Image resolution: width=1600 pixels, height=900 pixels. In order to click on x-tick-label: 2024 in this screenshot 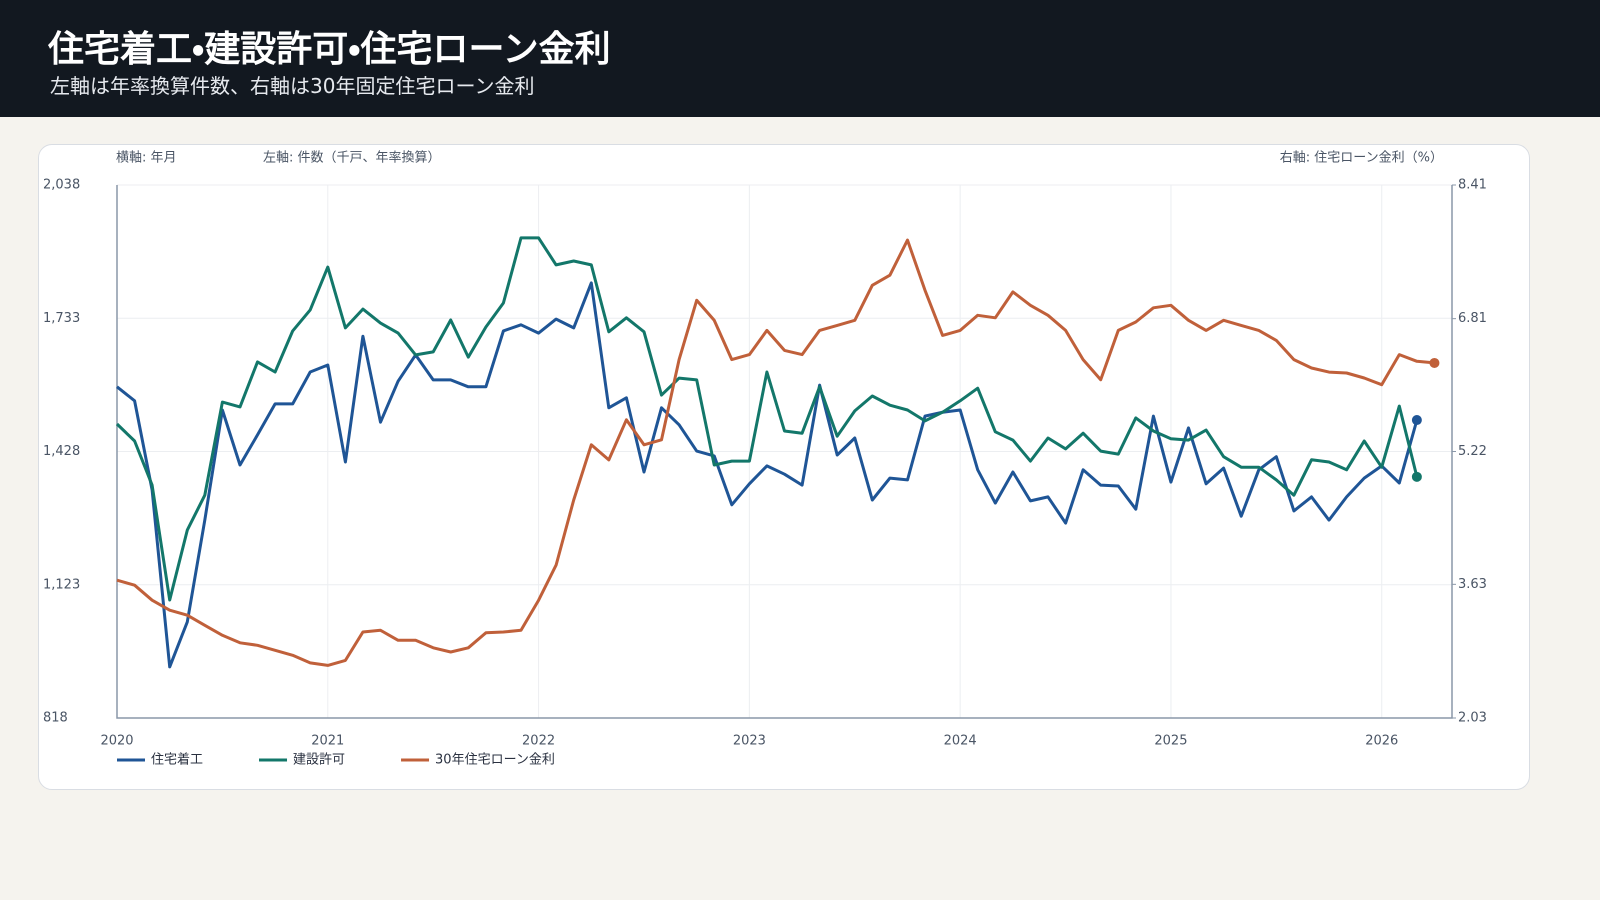, I will do `click(960, 741)`.